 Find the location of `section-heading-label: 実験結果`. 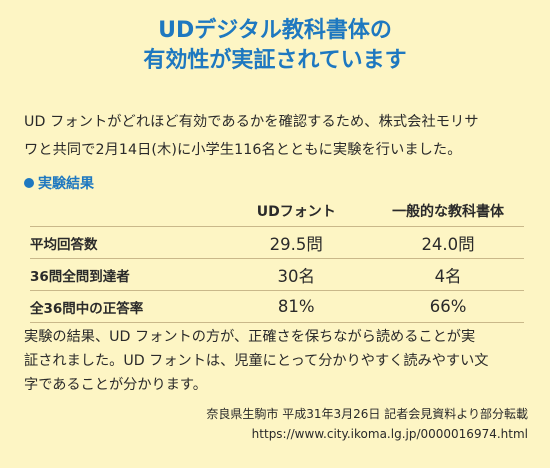

section-heading-label: 実験結果 is located at coordinates (66, 184).